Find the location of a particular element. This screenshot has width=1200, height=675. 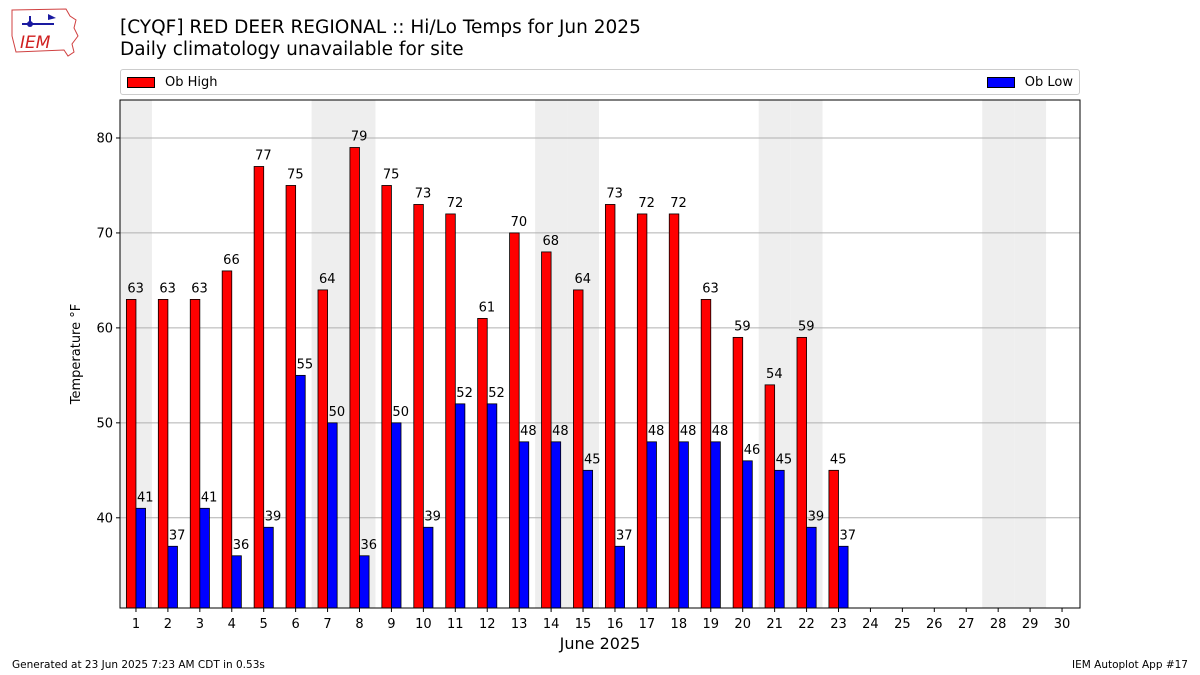

x-tick-label: 13 is located at coordinates (519, 624).